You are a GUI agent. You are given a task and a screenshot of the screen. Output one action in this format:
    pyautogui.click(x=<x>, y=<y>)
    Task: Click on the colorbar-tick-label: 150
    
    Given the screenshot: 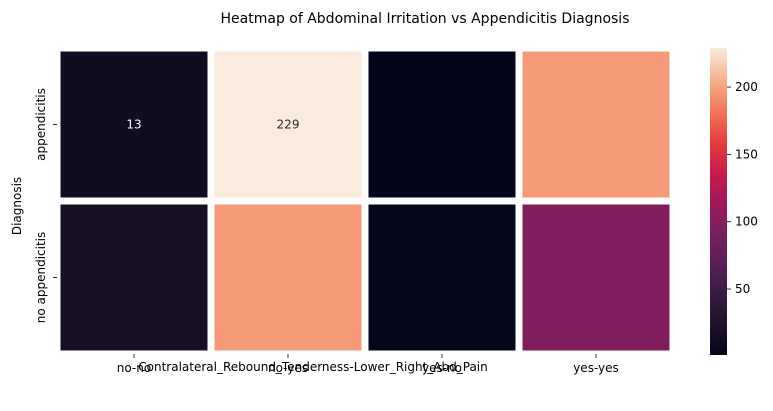 What is the action you would take?
    pyautogui.click(x=746, y=154)
    